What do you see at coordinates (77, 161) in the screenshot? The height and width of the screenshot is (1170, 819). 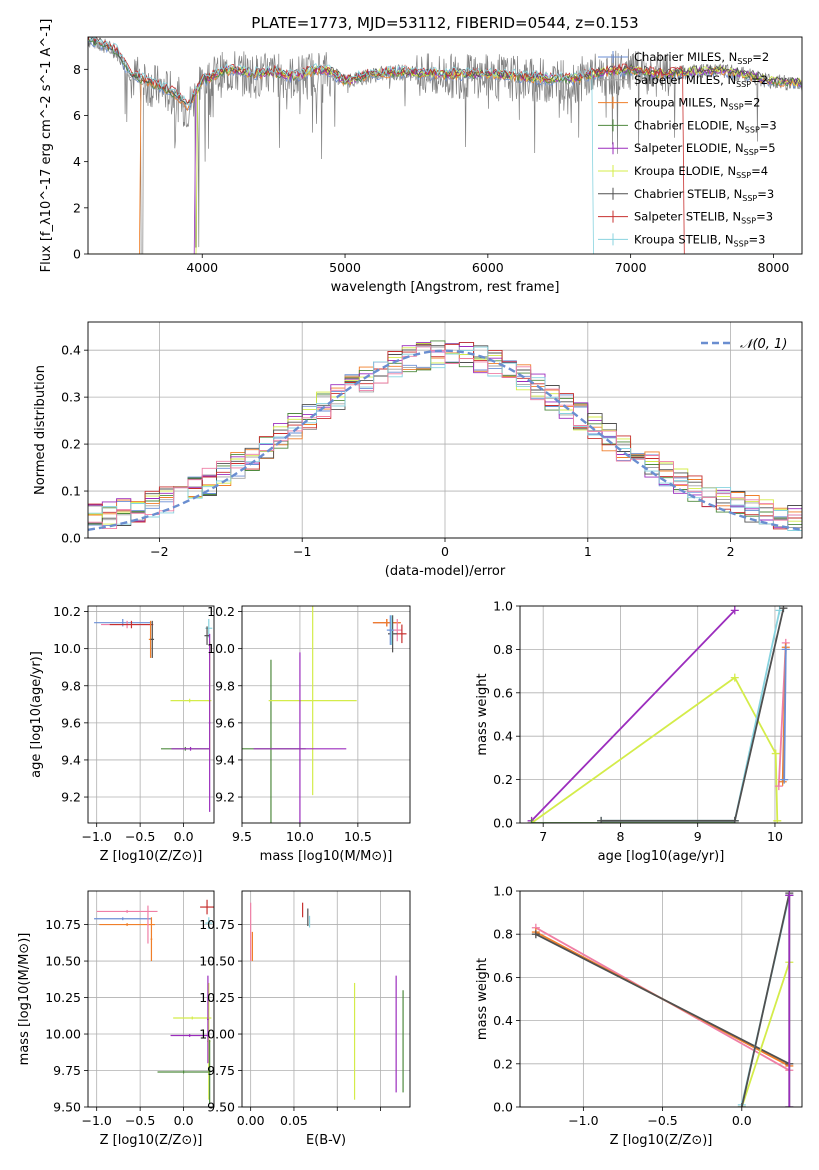 I see `y-tick-label: 4` at bounding box center [77, 161].